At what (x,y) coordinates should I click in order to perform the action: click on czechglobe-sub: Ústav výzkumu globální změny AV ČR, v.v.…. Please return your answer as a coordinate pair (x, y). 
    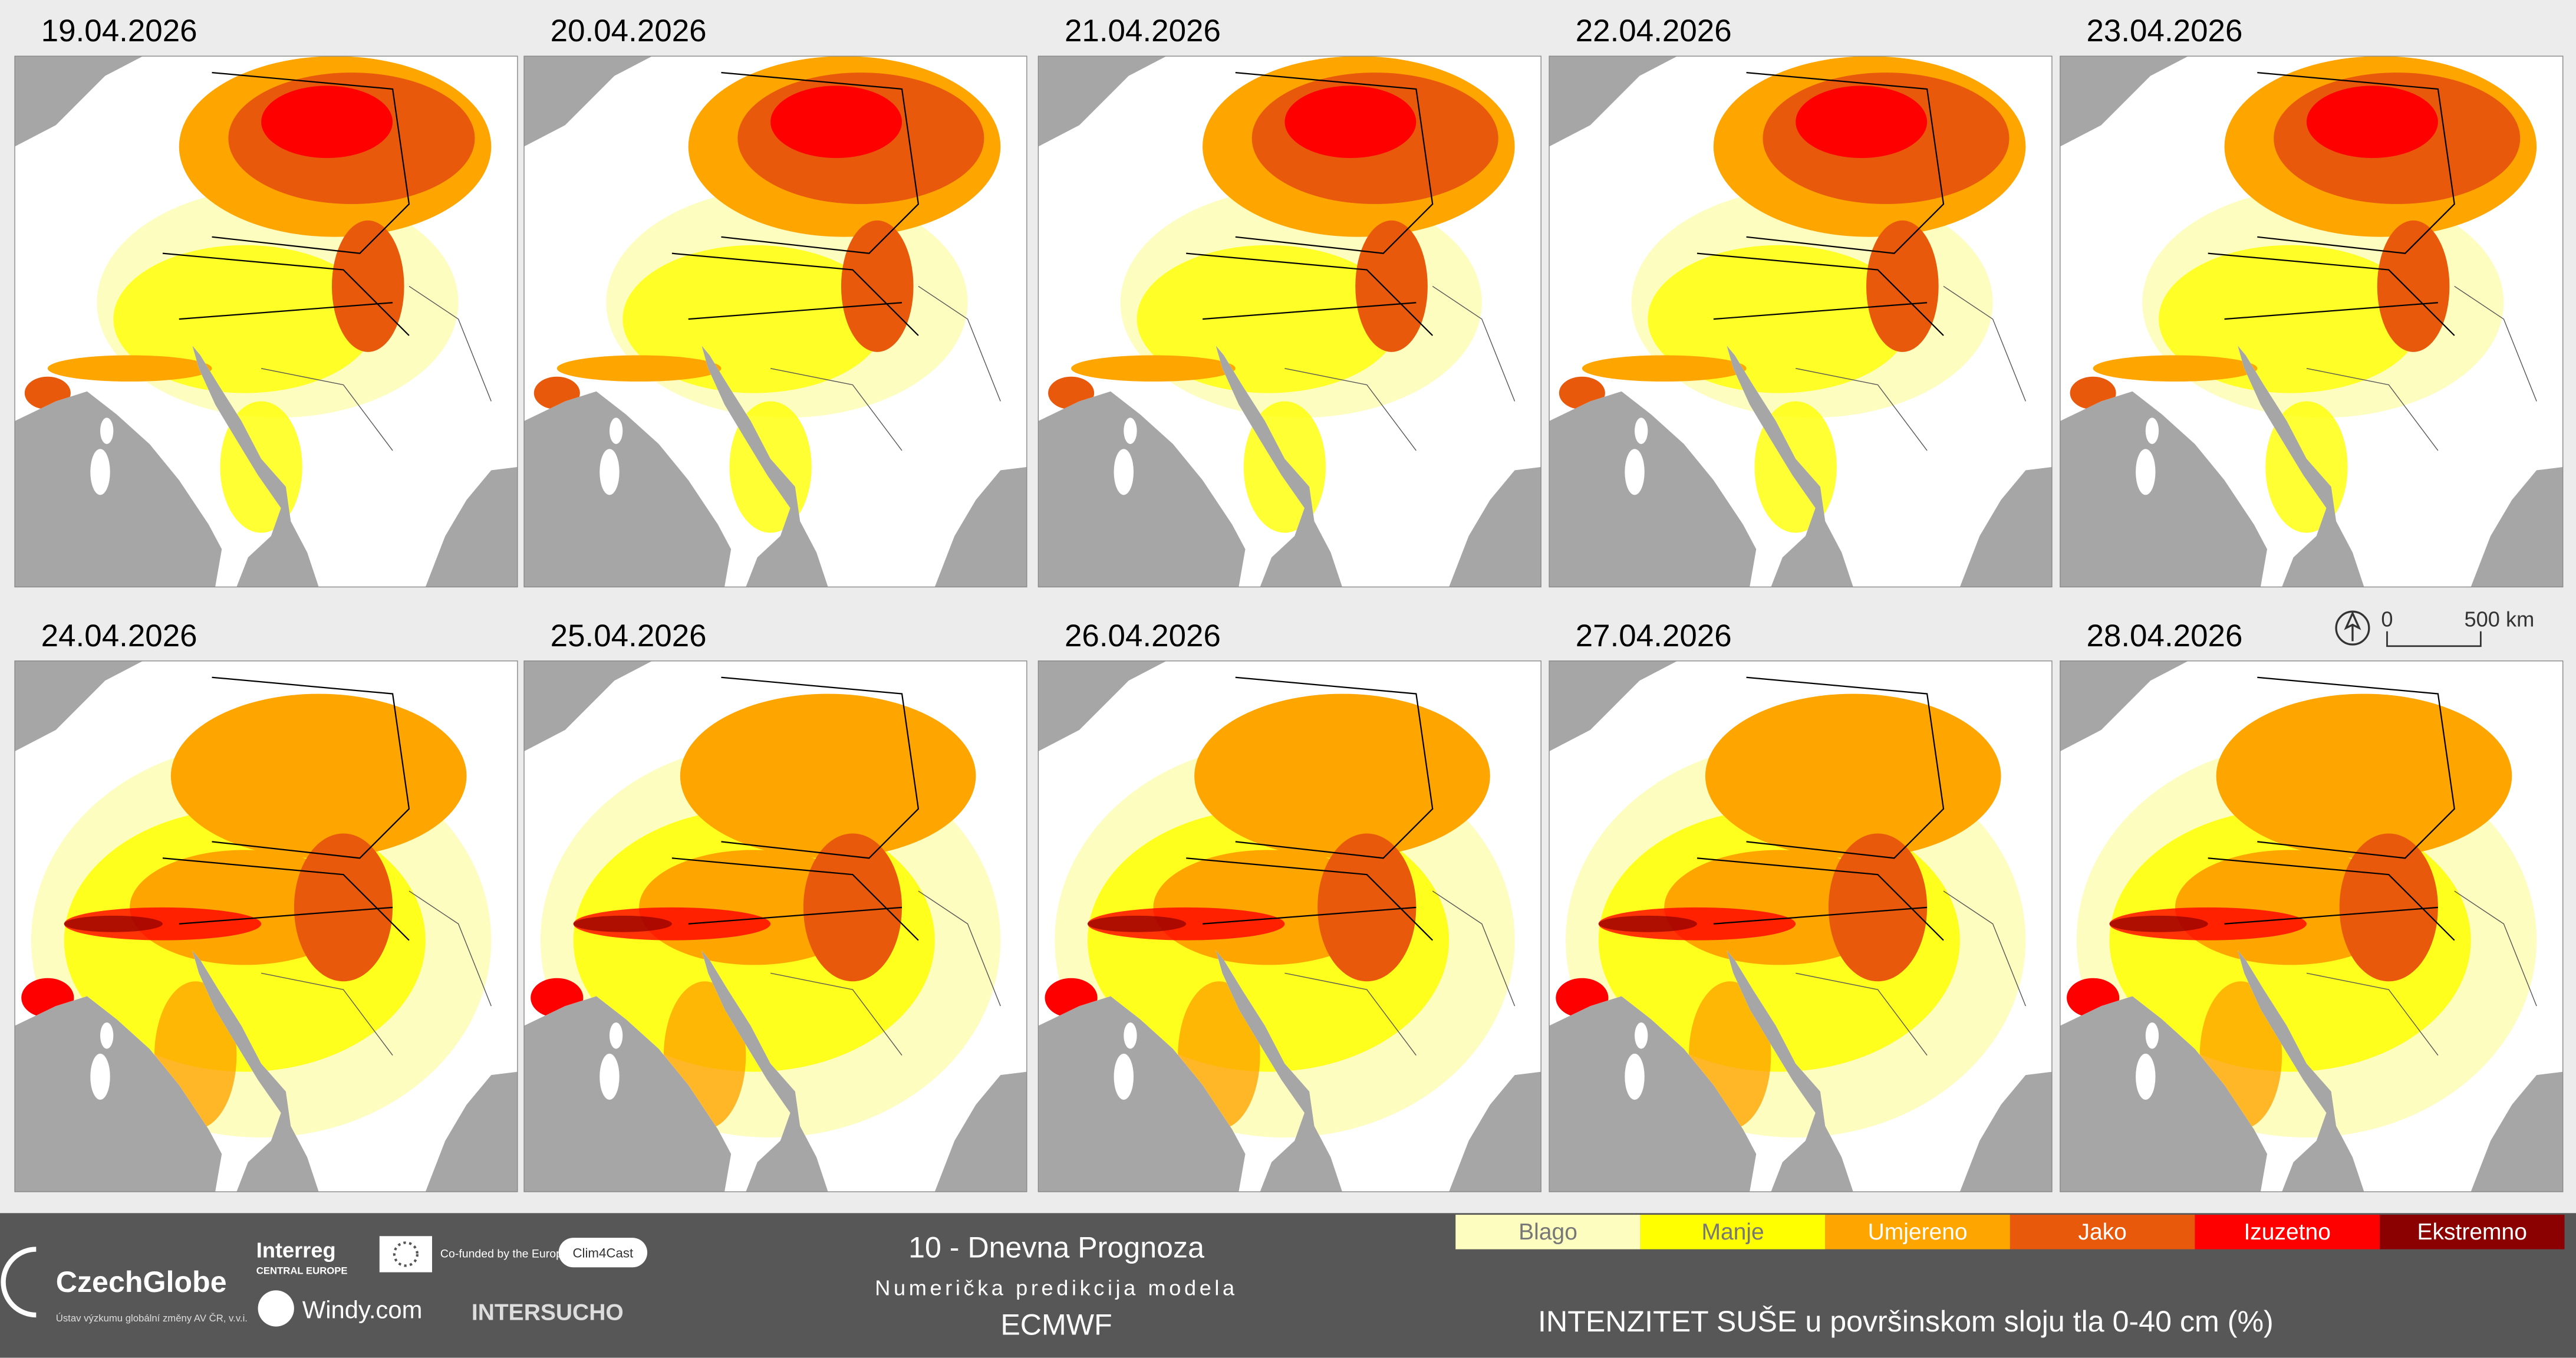
    Looking at the image, I should click on (152, 1318).